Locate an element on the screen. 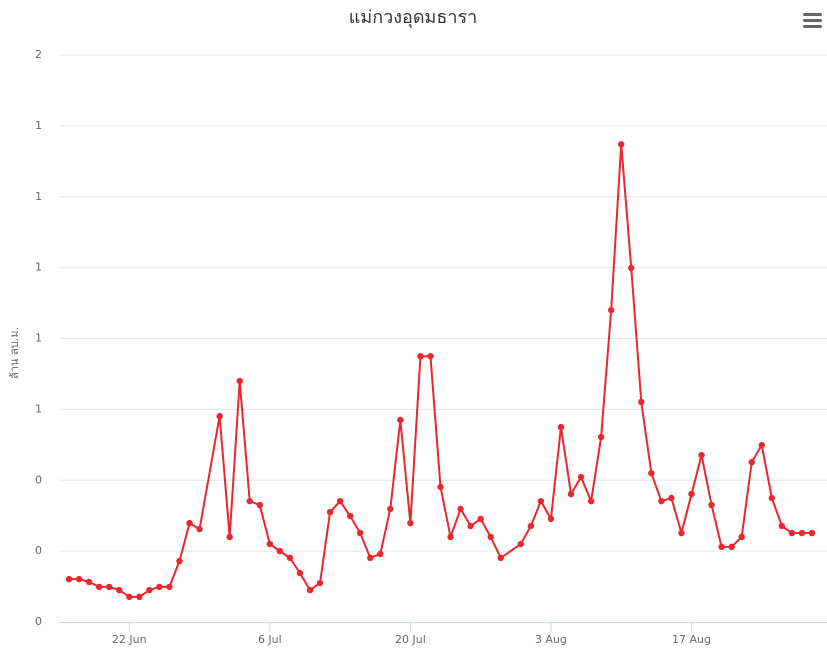 This screenshot has height=657, width=827. menu-button is located at coordinates (812, 20).